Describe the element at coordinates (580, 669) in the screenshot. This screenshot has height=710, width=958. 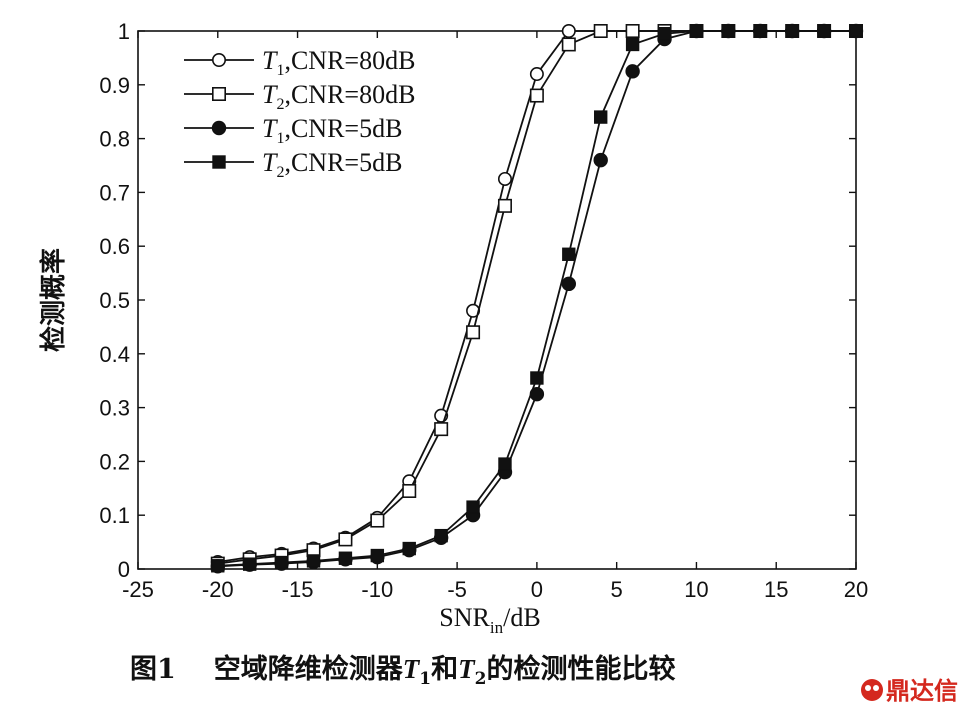
I see `caption-text-c: 的检测性能比较` at that location.